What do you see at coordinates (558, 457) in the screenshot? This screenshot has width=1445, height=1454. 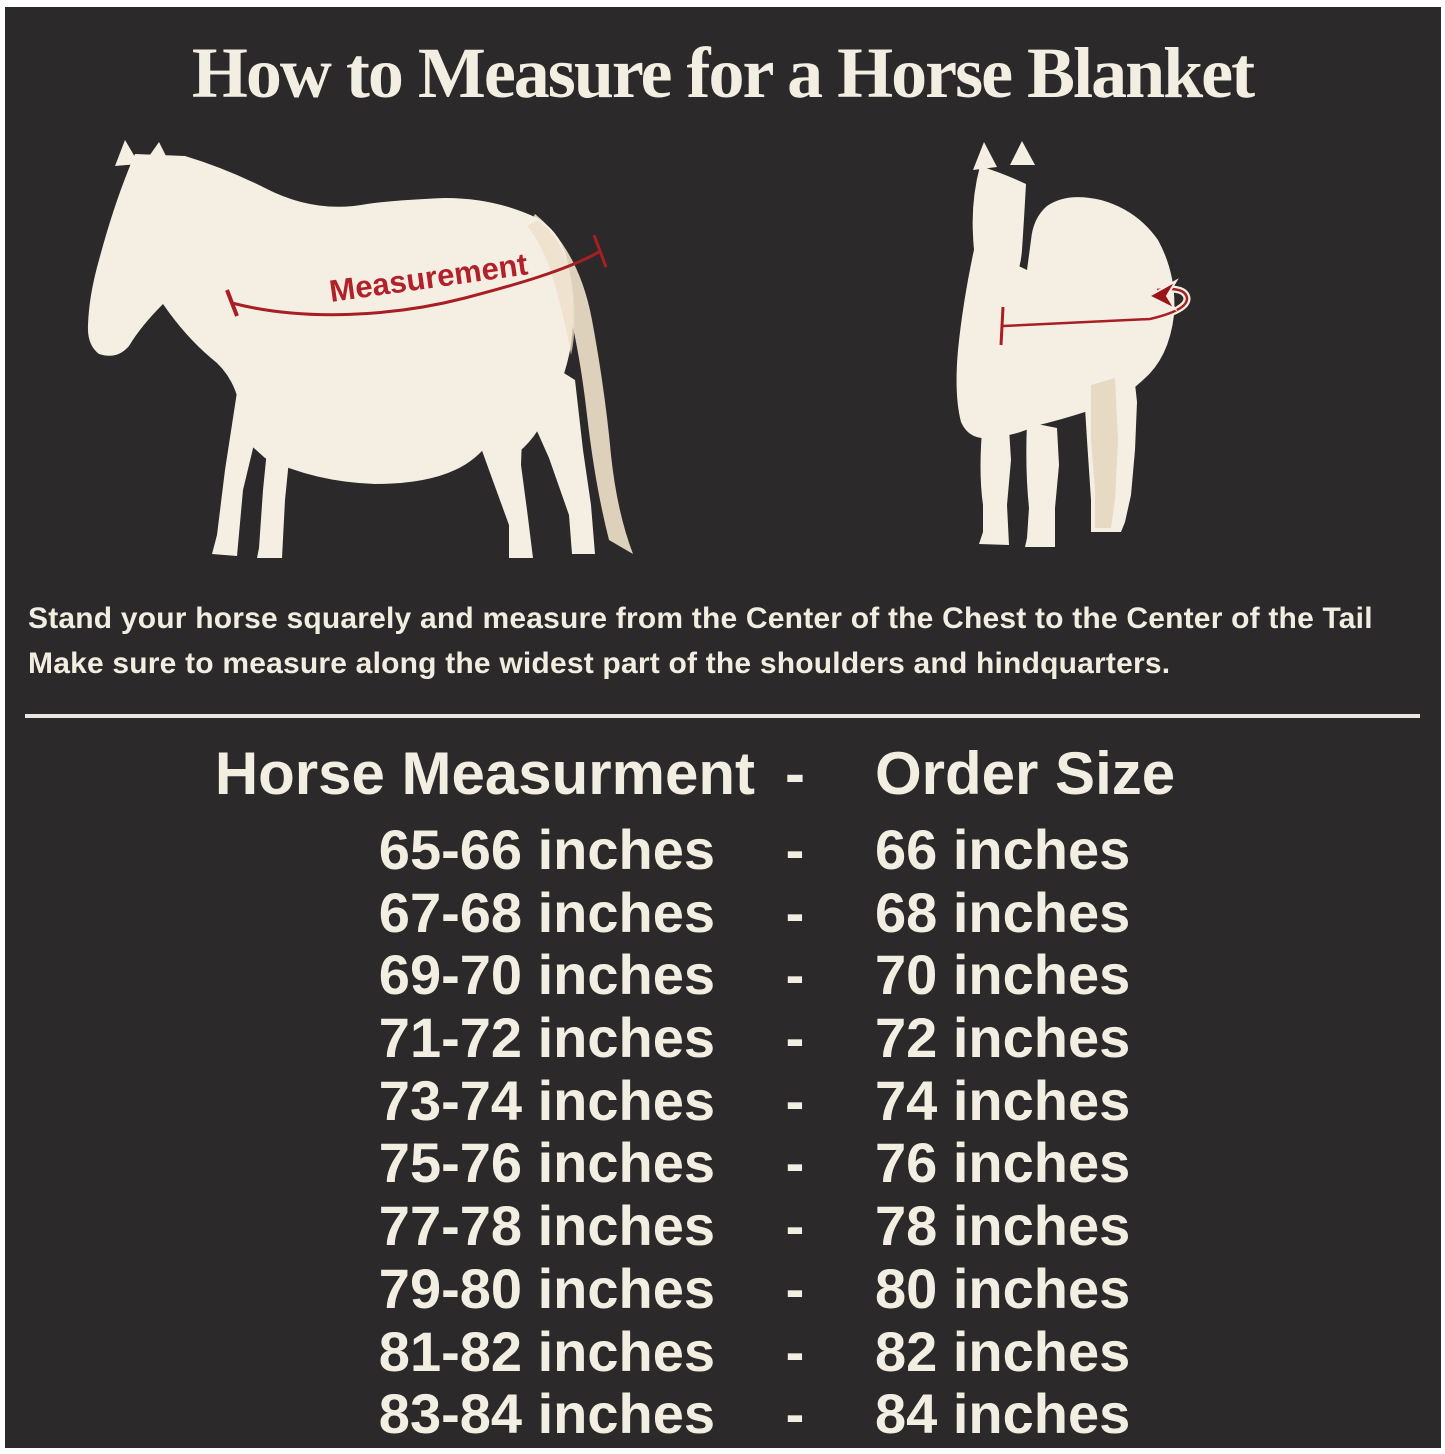 I see `horse-hind-leg-far` at bounding box center [558, 457].